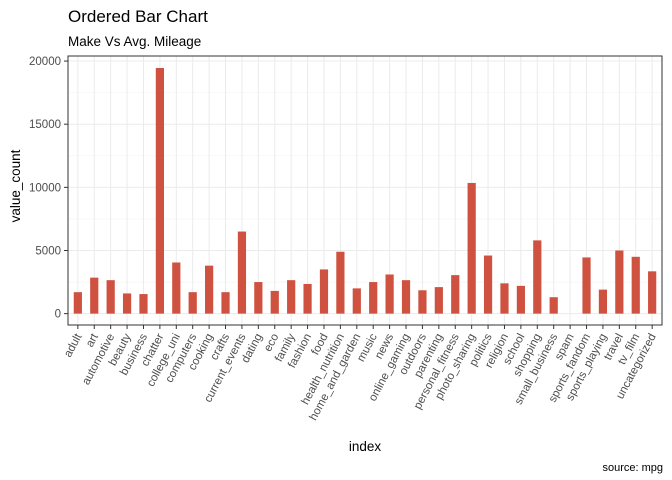 This screenshot has width=672, height=480. What do you see at coordinates (110, 297) in the screenshot?
I see `bar-automotive` at bounding box center [110, 297].